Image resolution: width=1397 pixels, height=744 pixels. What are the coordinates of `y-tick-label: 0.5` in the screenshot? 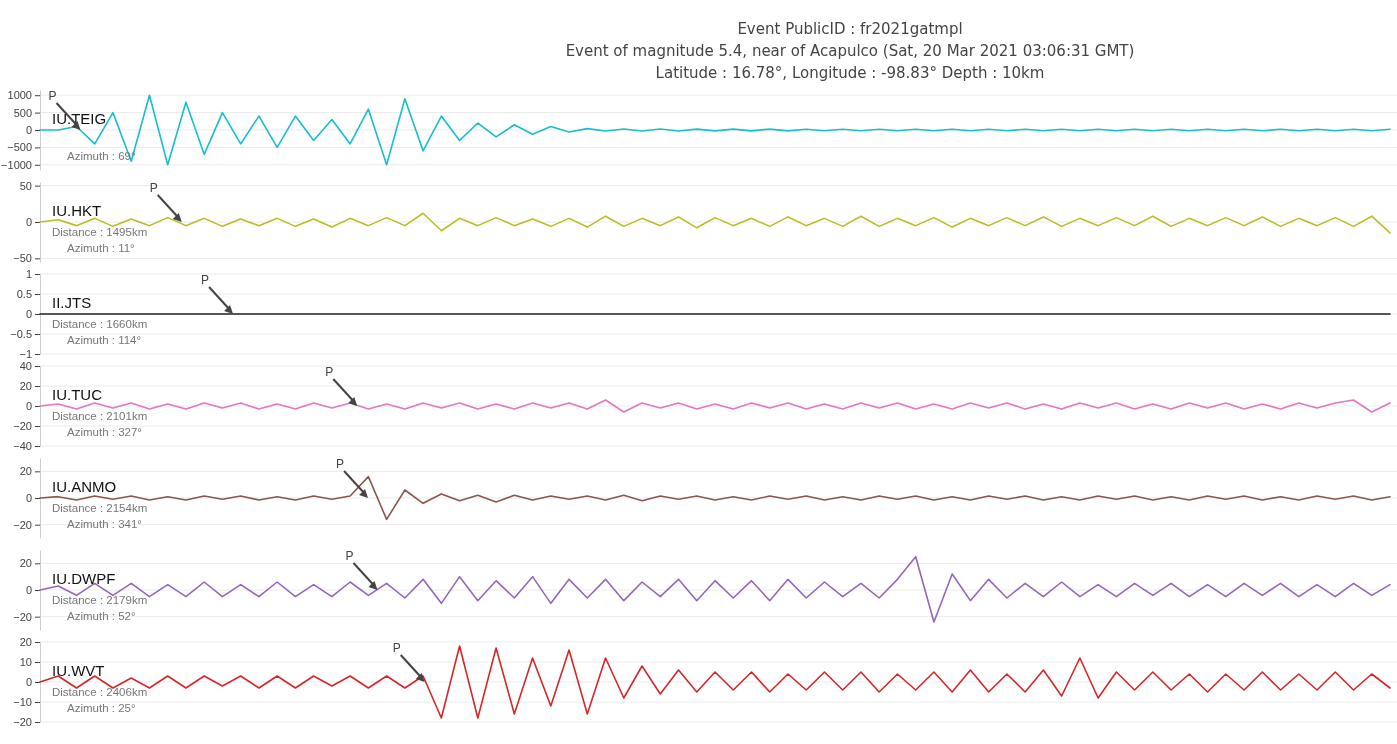 It's located at (24, 294).